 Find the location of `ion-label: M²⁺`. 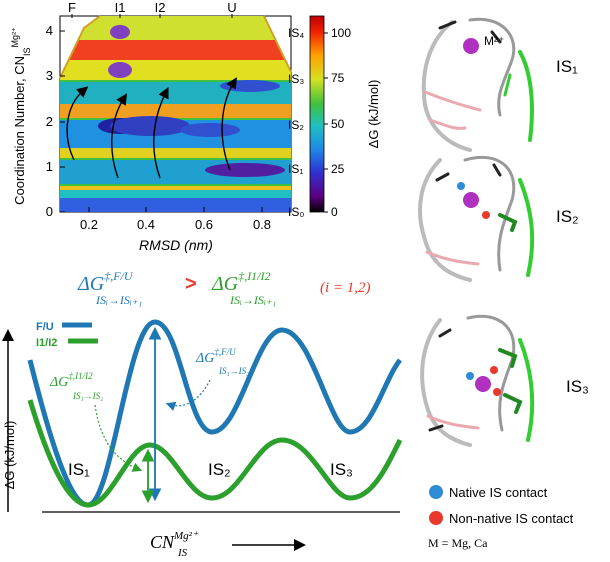

ion-label: M²⁺ is located at coordinates (494, 41).